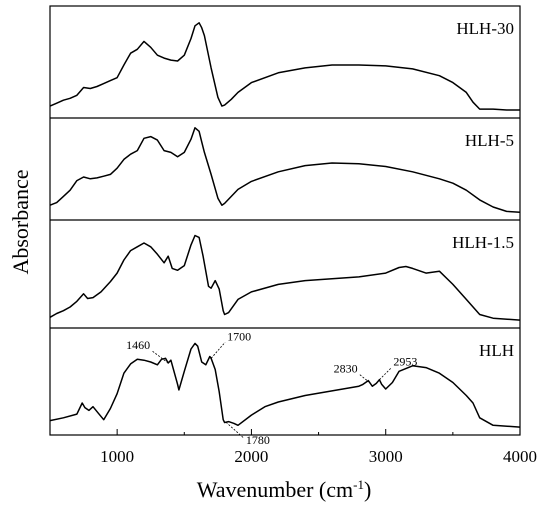 Image resolution: width=550 pixels, height=508 pixels. What do you see at coordinates (271, 388) in the screenshot?
I see `peak-annotations: 1460 1700 1780 2830 2953` at bounding box center [271, 388].